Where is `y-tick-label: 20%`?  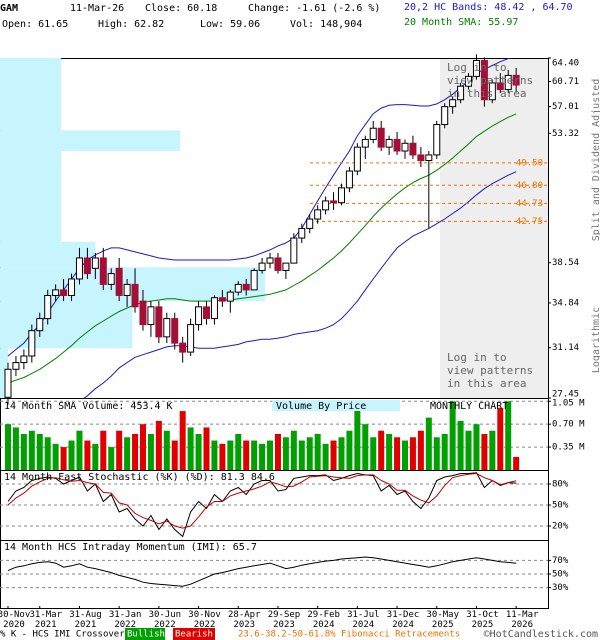
y-tick-label: 20% is located at coordinates (560, 527).